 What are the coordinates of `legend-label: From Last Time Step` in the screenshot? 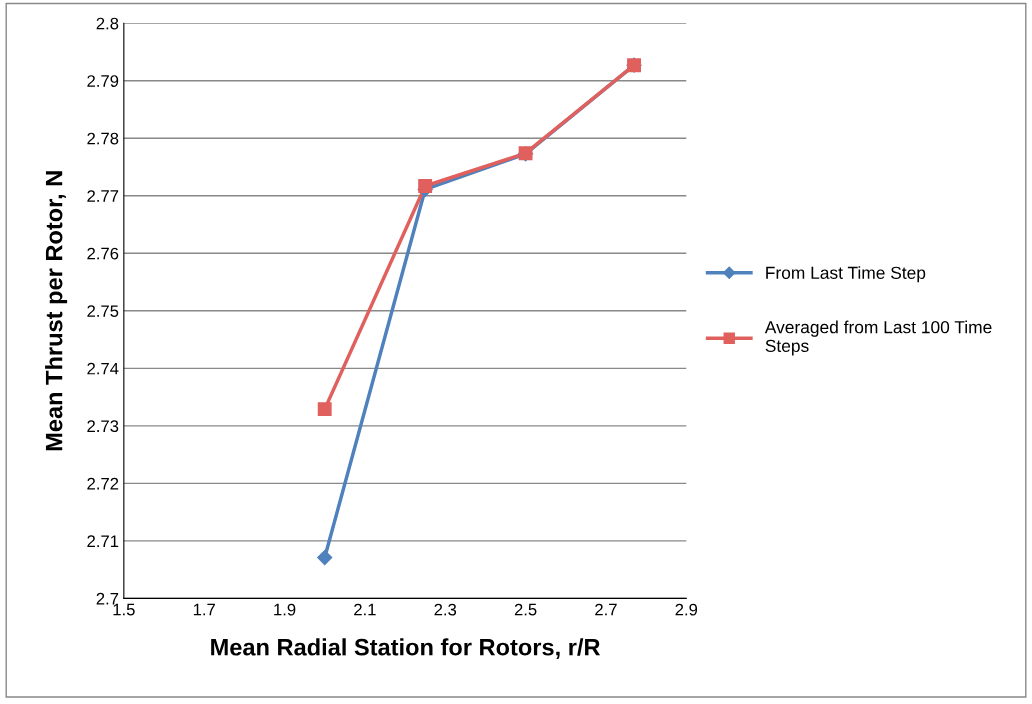 It's located at (846, 274).